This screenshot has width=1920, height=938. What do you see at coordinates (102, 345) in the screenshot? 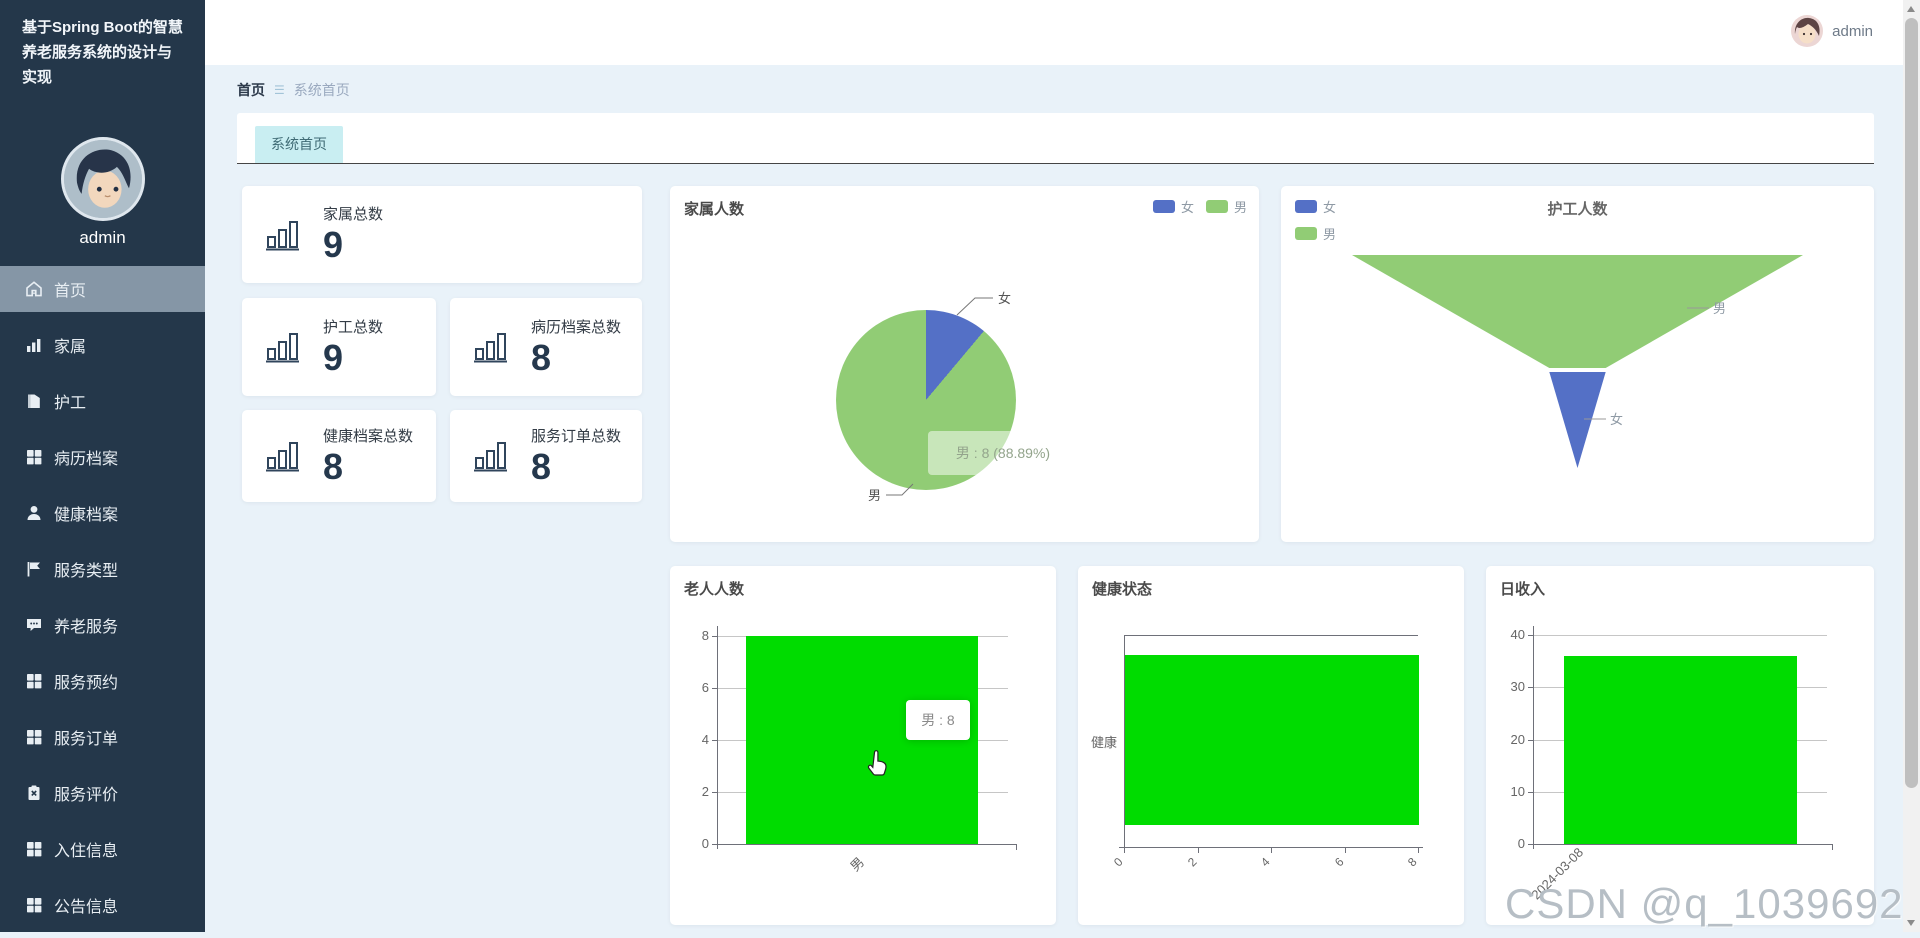
I see `sidebar-item-family: 家属` at bounding box center [102, 345].